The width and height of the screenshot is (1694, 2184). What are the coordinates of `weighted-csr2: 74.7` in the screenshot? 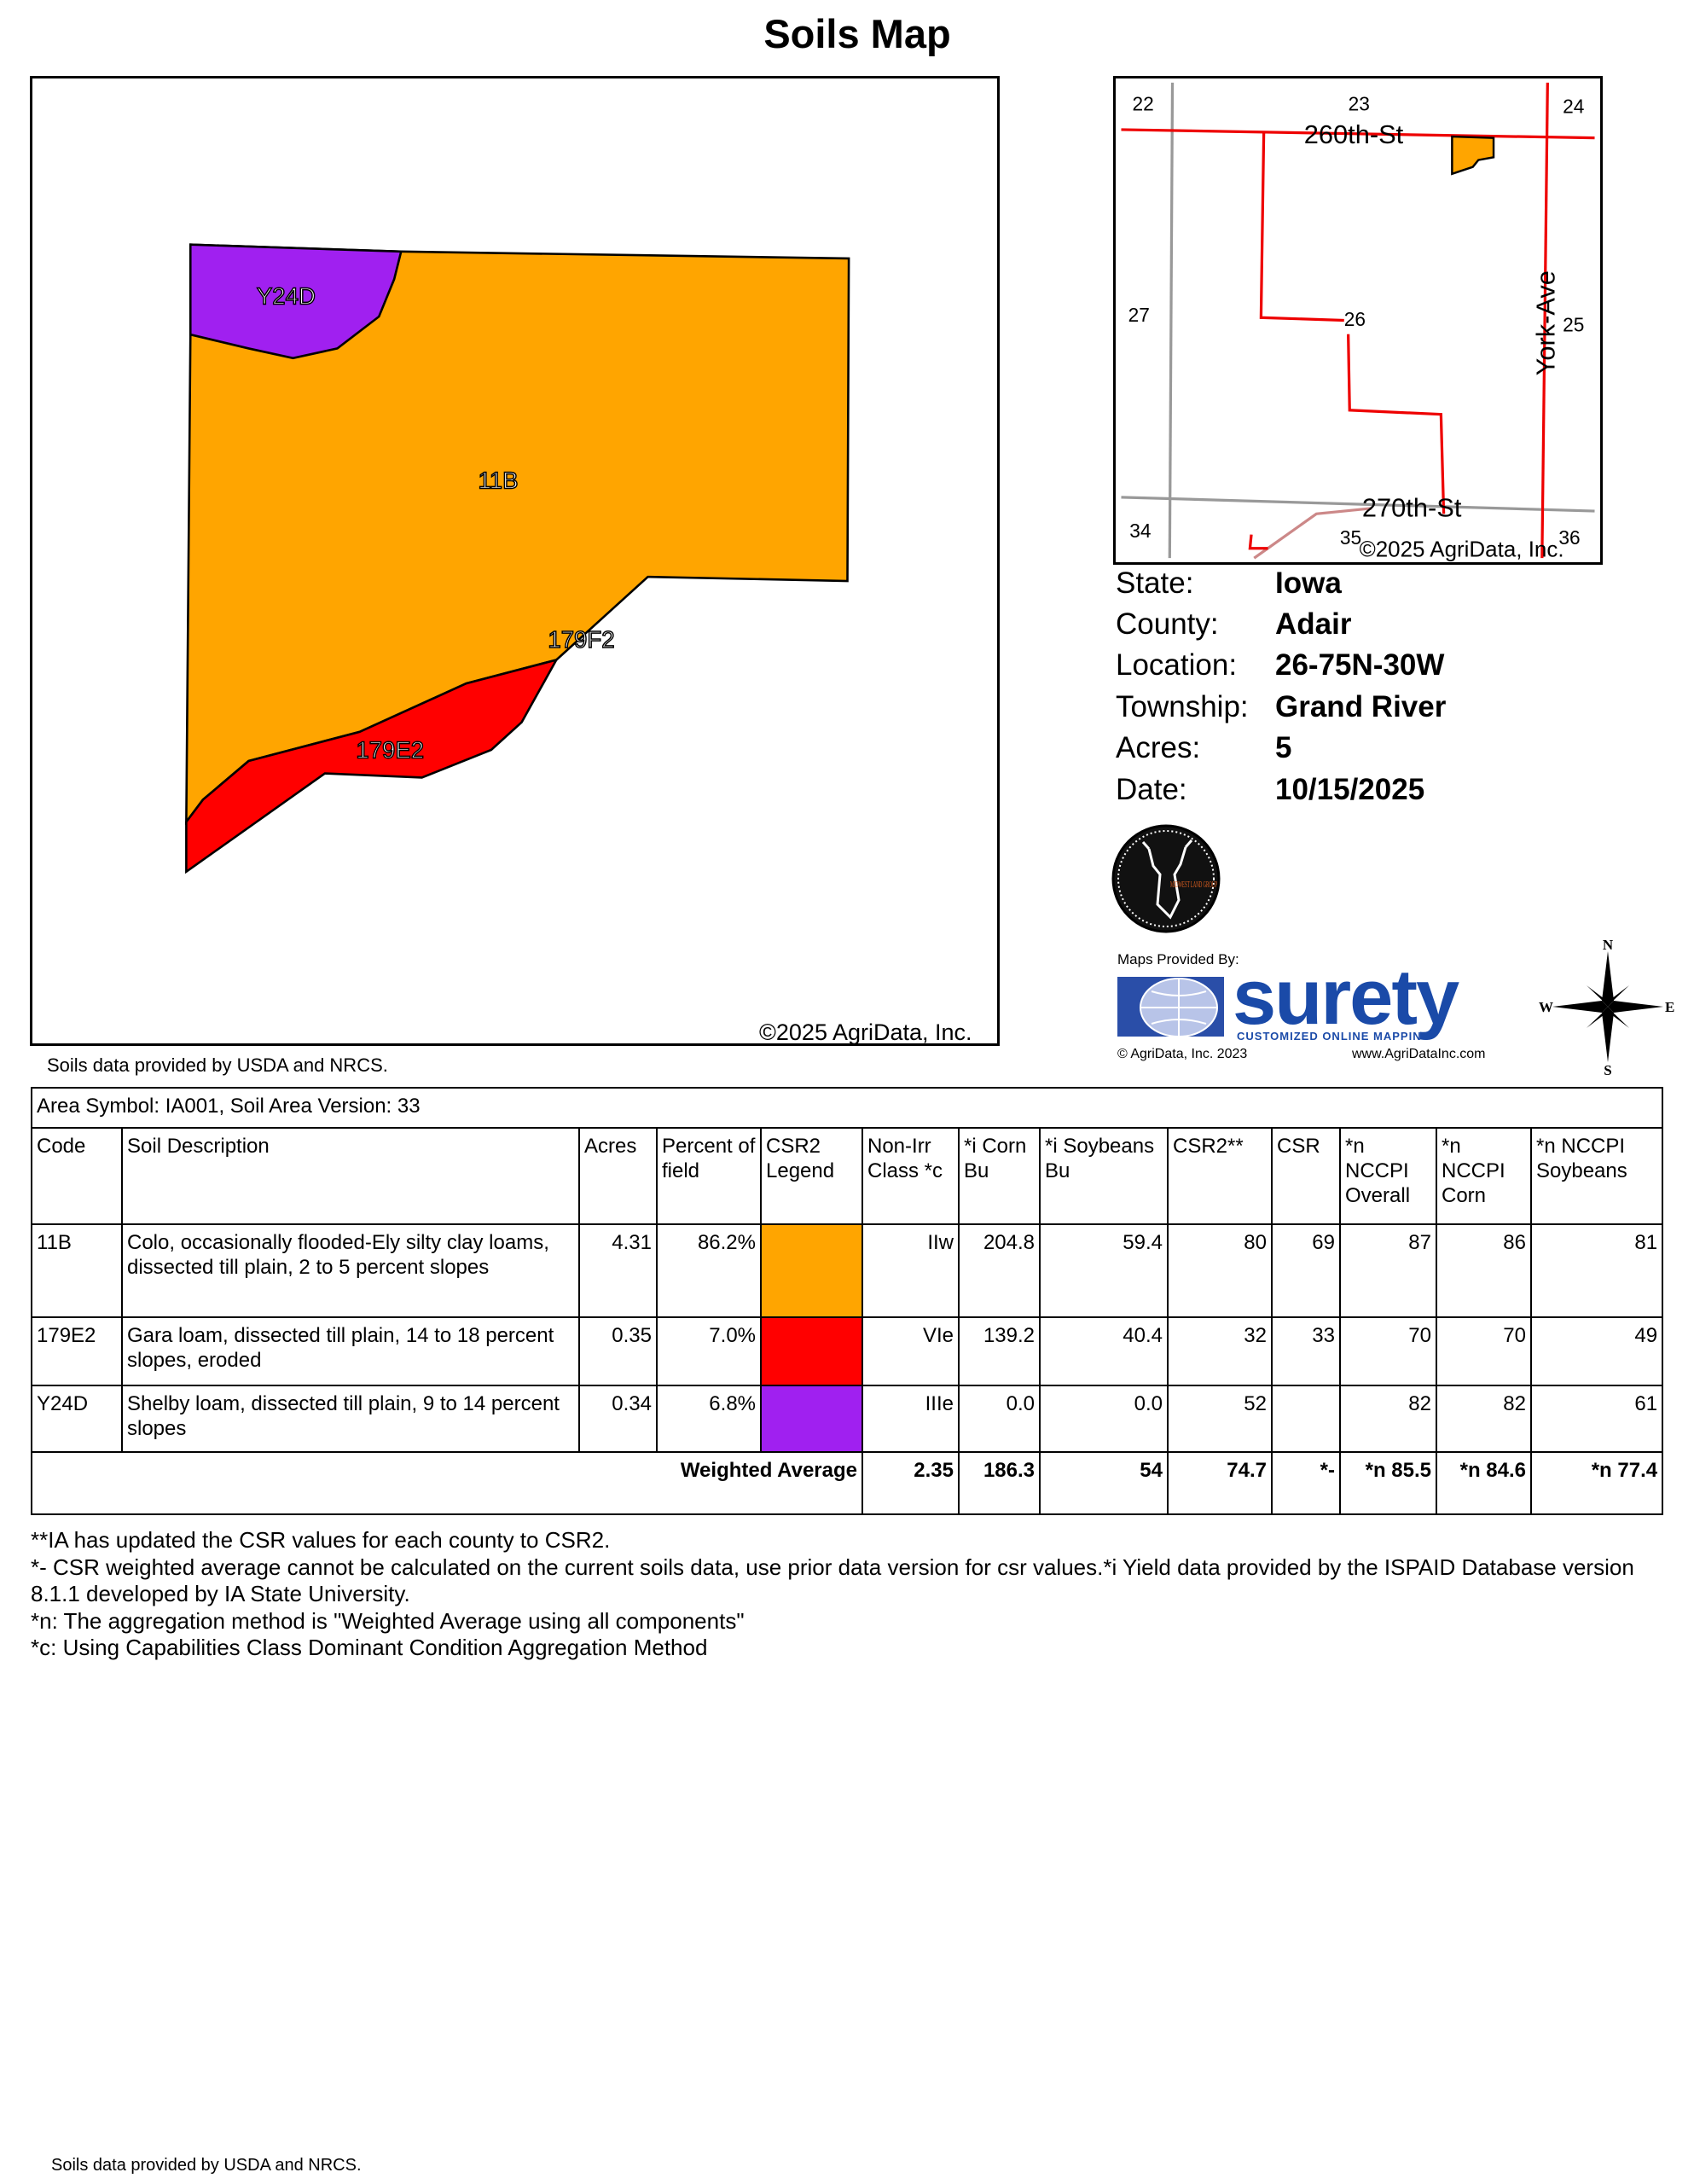 It's located at (1220, 1483).